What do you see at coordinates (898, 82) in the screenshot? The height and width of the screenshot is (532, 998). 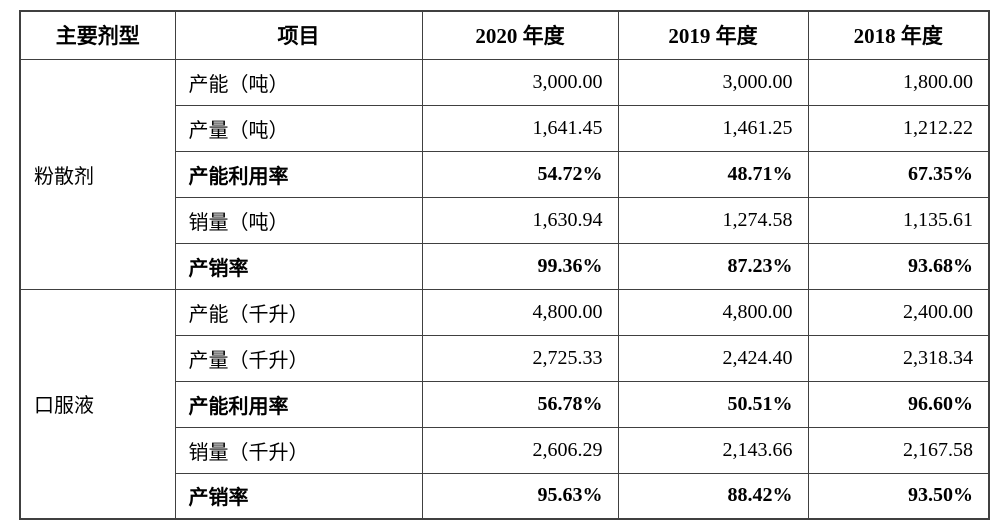 I see `value-cell-2018: 1,800.00` at bounding box center [898, 82].